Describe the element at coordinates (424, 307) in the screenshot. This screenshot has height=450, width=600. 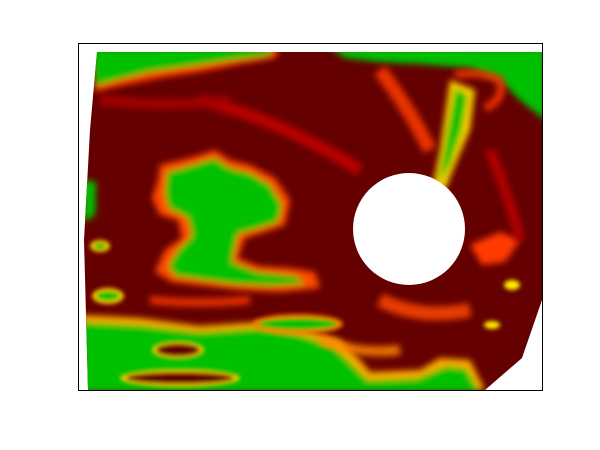
I see `streak-lower-right` at that location.